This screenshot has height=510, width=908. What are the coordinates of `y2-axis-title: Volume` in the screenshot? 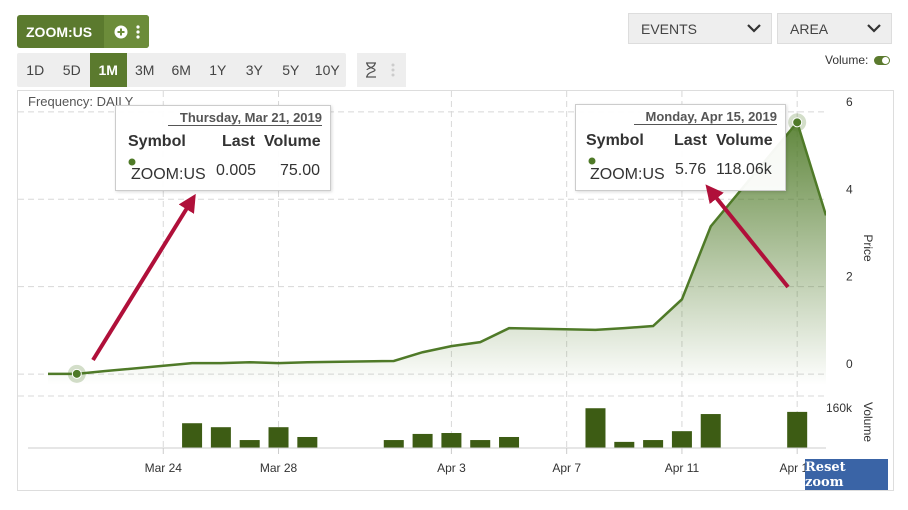 It's located at (868, 422).